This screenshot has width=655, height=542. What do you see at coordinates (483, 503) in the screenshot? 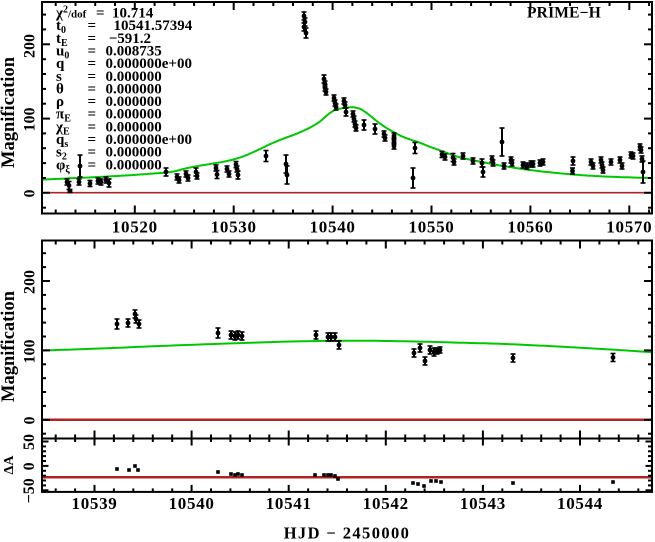
I see `svg-text: 10543` at bounding box center [483, 503].